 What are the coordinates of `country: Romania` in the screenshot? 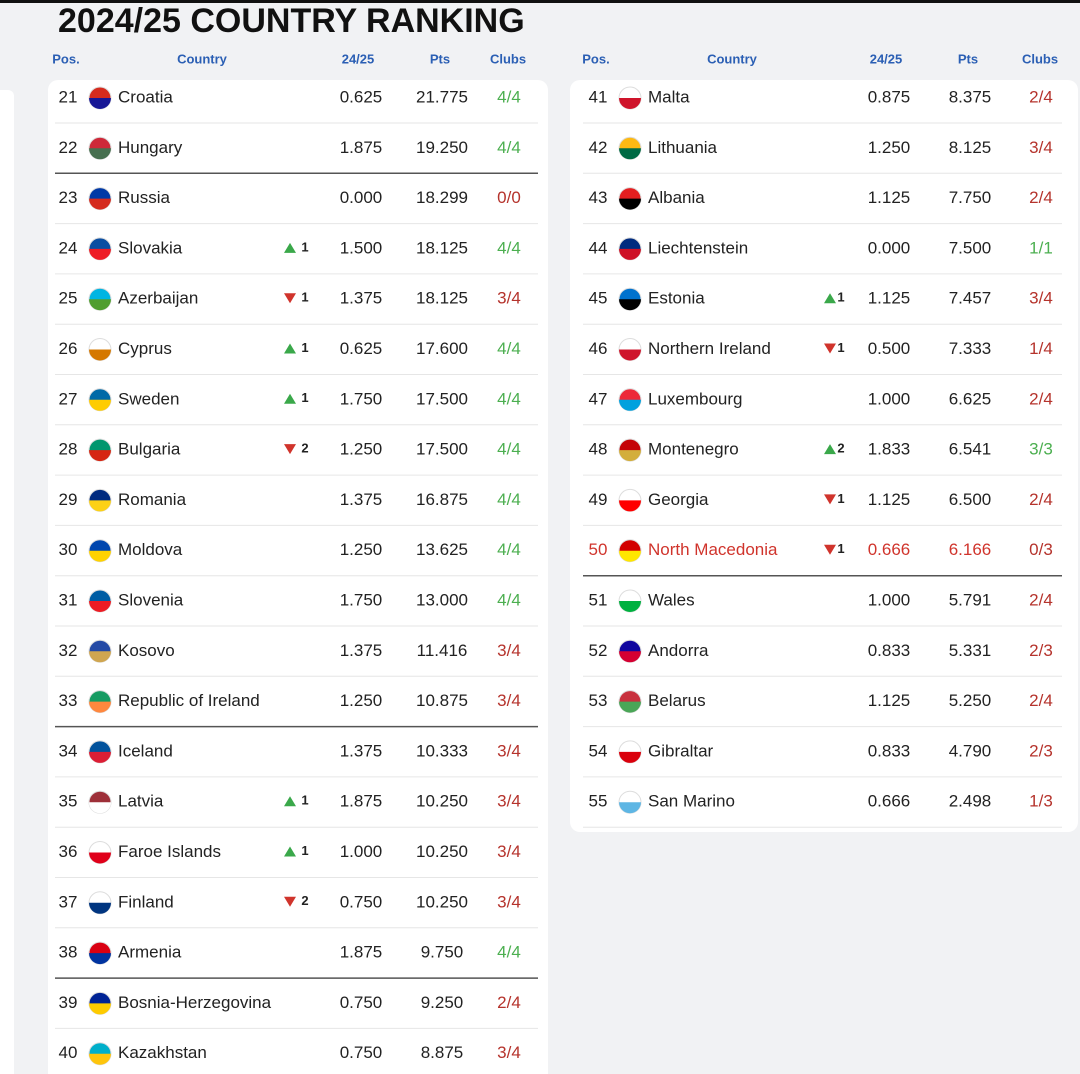 It's located at (152, 499).